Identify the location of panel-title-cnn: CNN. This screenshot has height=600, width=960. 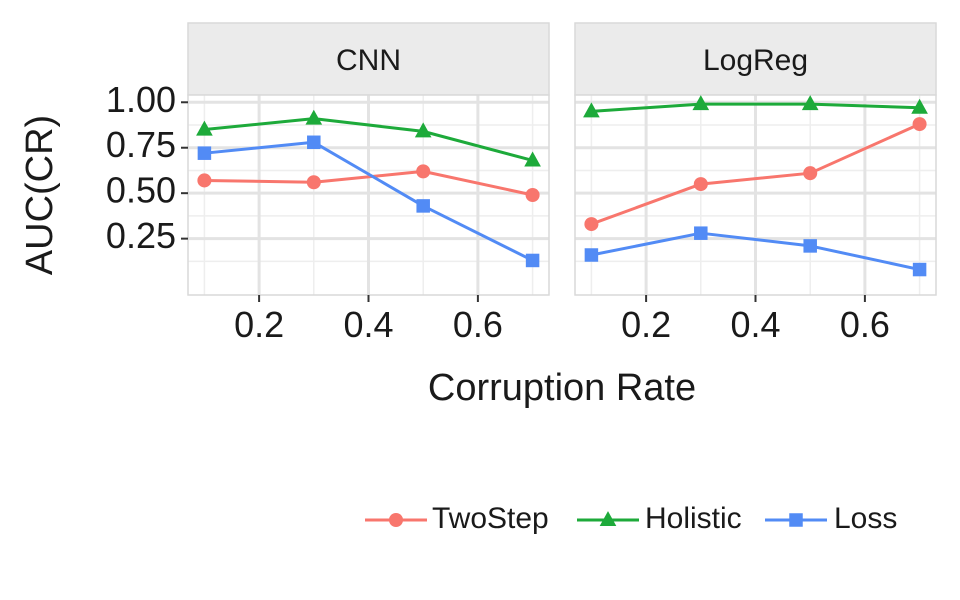
(368, 60).